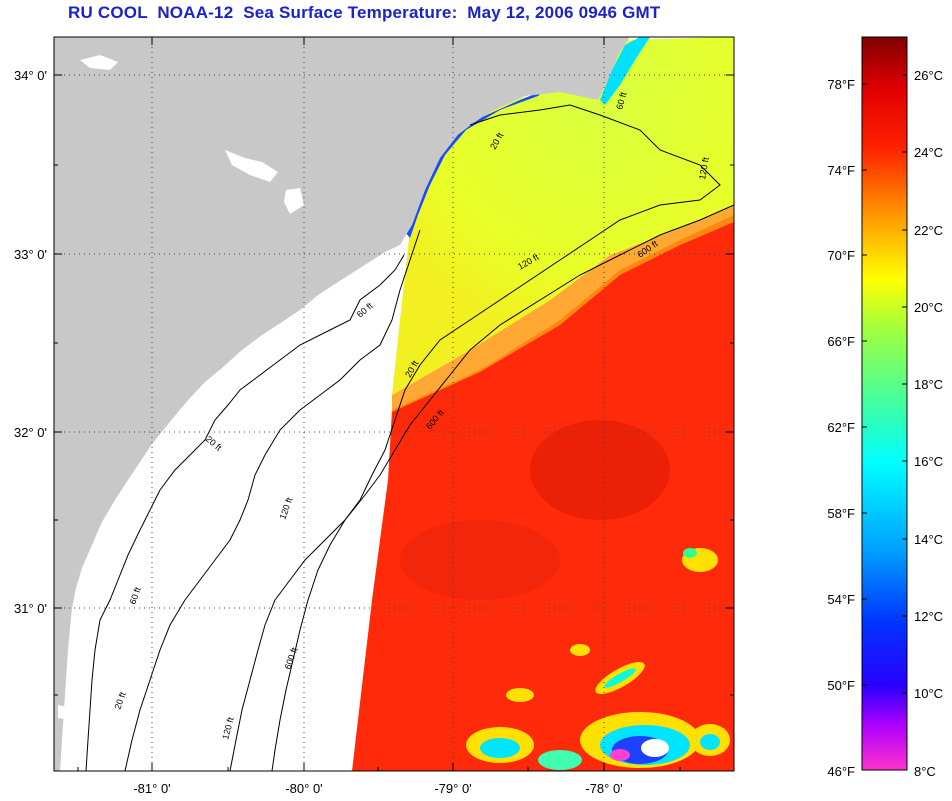  Describe the element at coordinates (30, 254) in the screenshot. I see `lat-label: 33° 0'` at that location.